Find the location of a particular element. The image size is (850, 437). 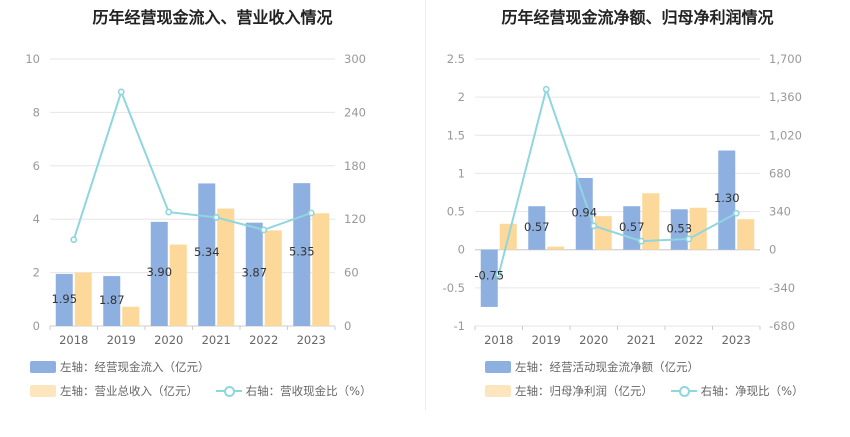

bar-net-cash-flow-2020 is located at coordinates (584, 214).